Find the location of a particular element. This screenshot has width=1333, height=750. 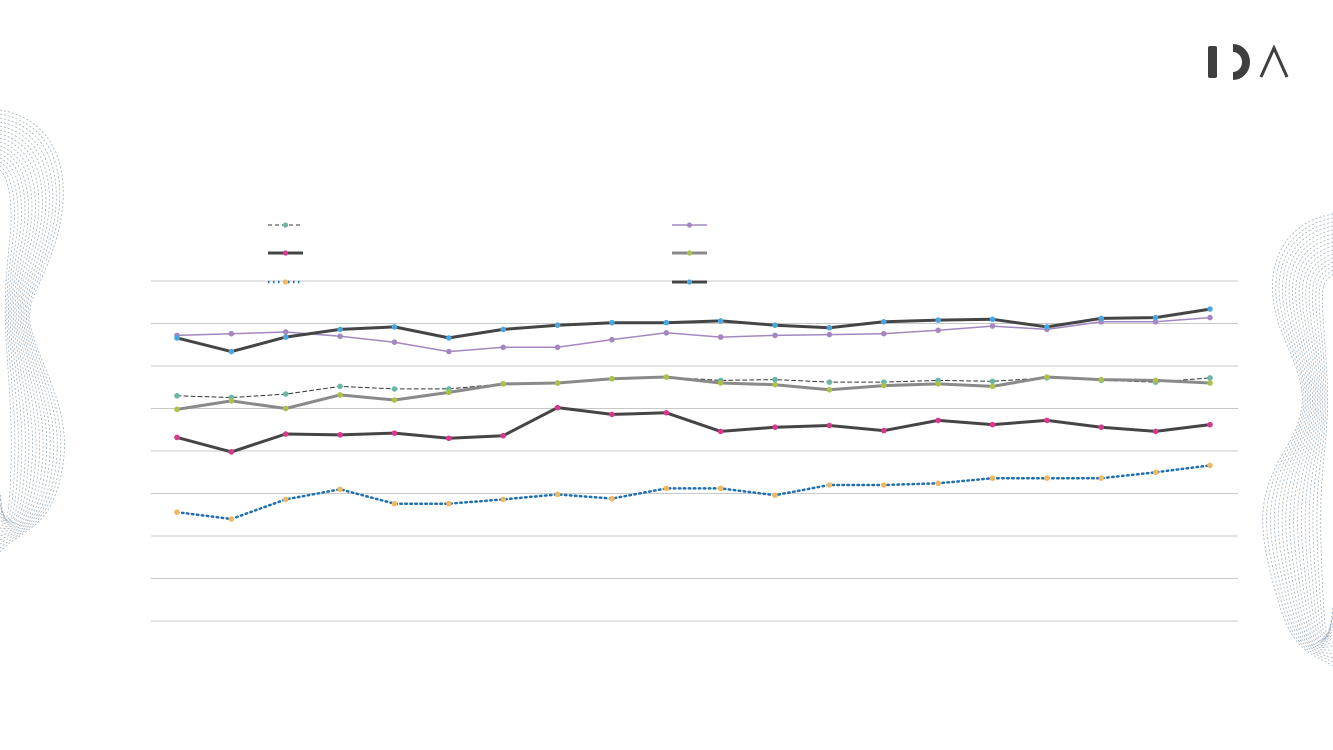

decorative-contour-lines-left is located at coordinates (32, 331).